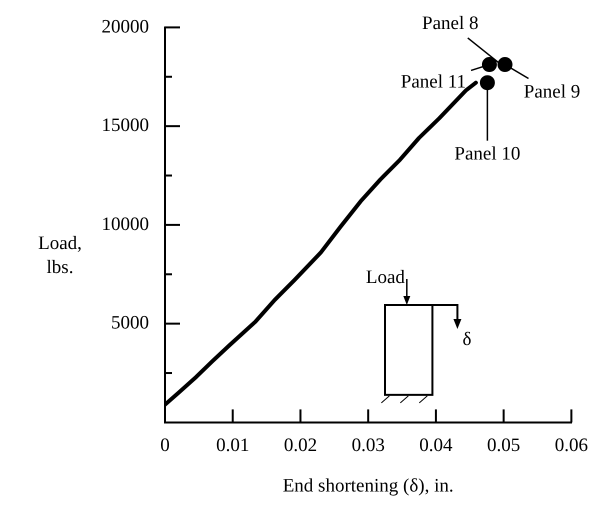 This screenshot has height=506, width=600. What do you see at coordinates (301, 445) in the screenshot?
I see `x-tick-label: 0.02` at bounding box center [301, 445].